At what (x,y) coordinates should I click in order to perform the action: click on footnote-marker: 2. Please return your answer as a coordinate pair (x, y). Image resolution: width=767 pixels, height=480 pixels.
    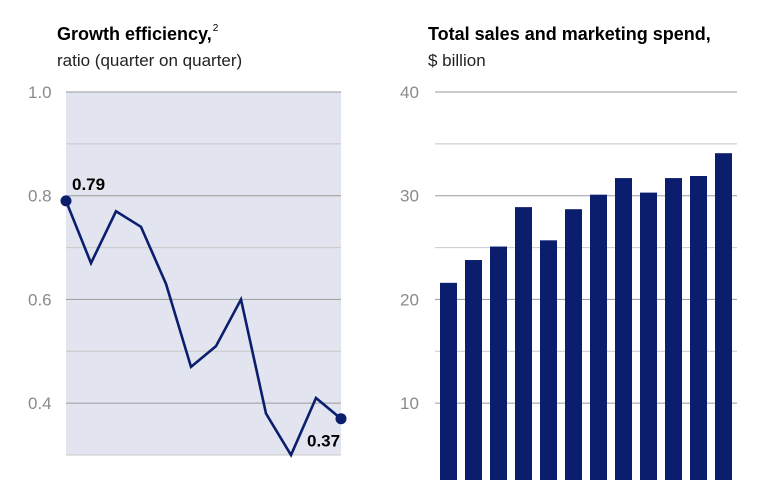
    Looking at the image, I should click on (215, 28).